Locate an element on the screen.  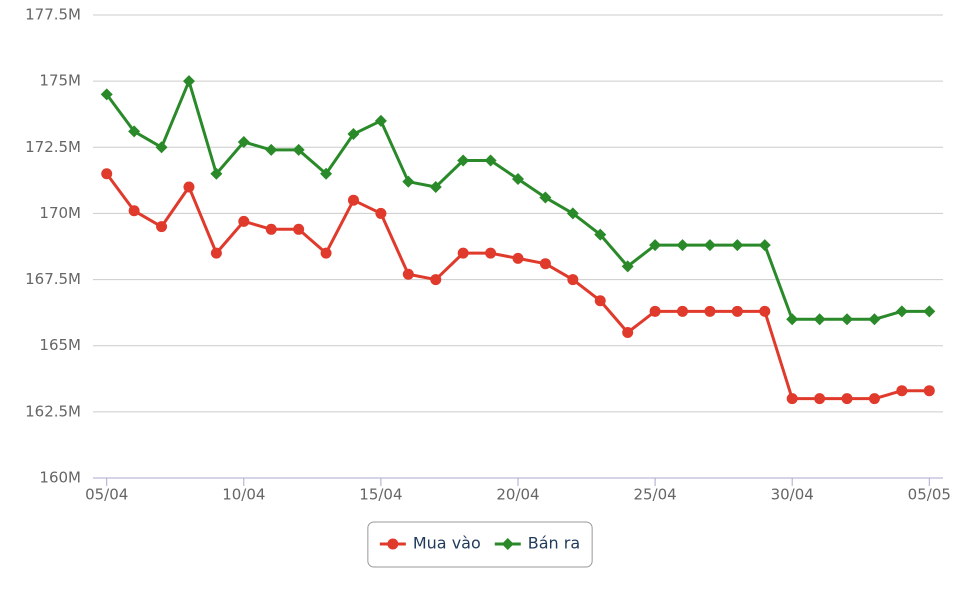
x-tick-label: 20/04 is located at coordinates (517, 495).